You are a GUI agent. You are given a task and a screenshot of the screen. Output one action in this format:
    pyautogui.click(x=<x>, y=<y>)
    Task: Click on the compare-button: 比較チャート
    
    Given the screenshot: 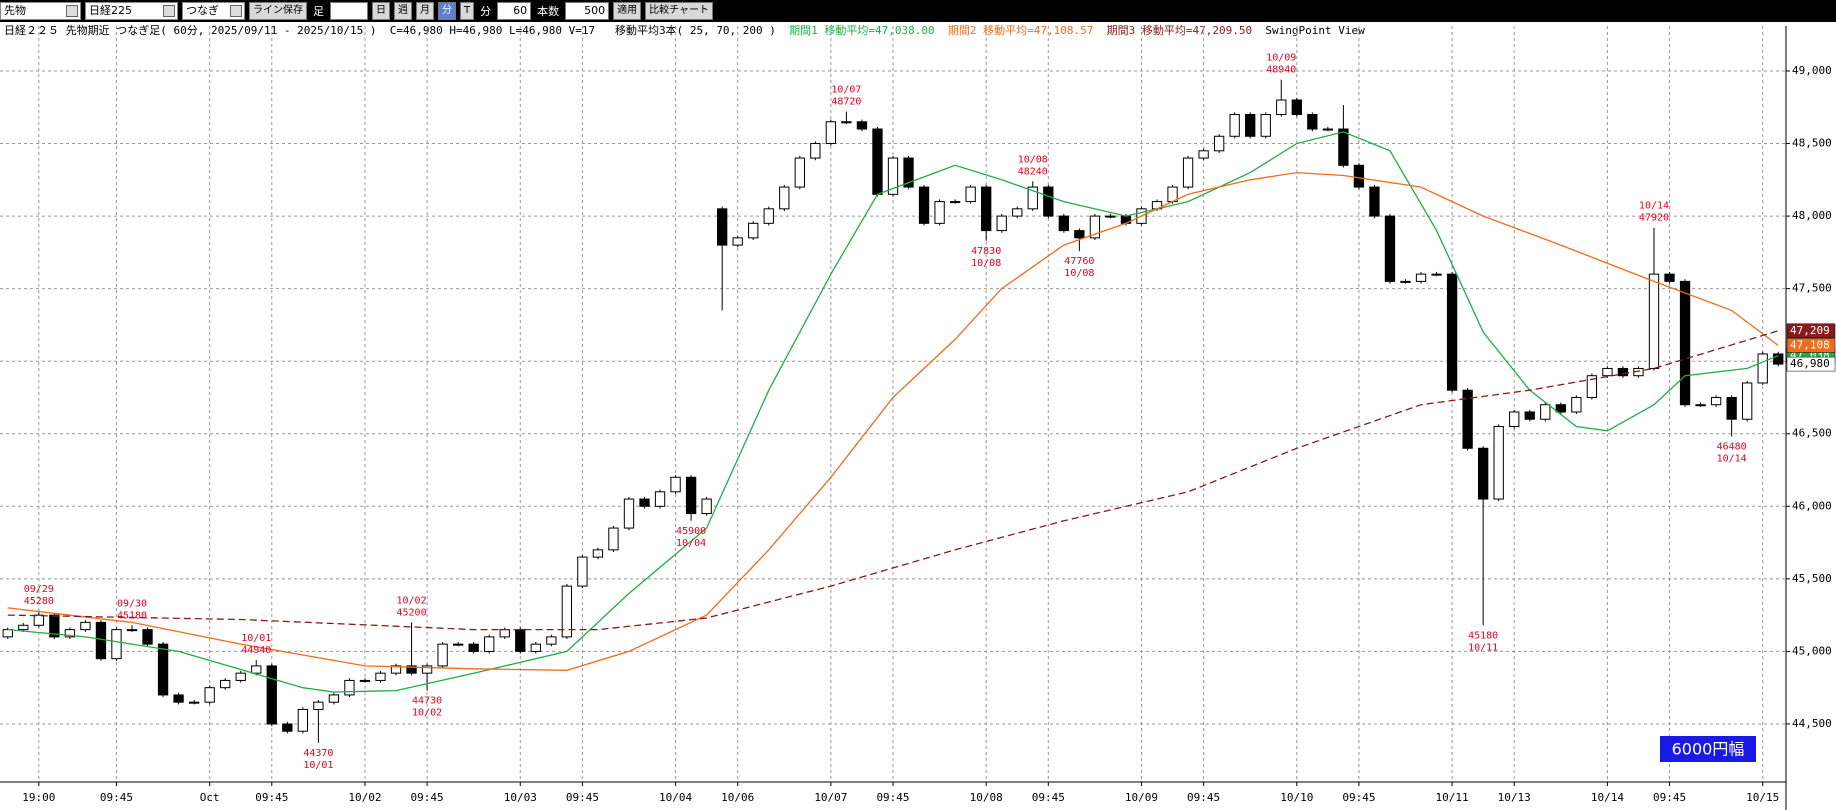 What is the action you would take?
    pyautogui.click(x=679, y=11)
    